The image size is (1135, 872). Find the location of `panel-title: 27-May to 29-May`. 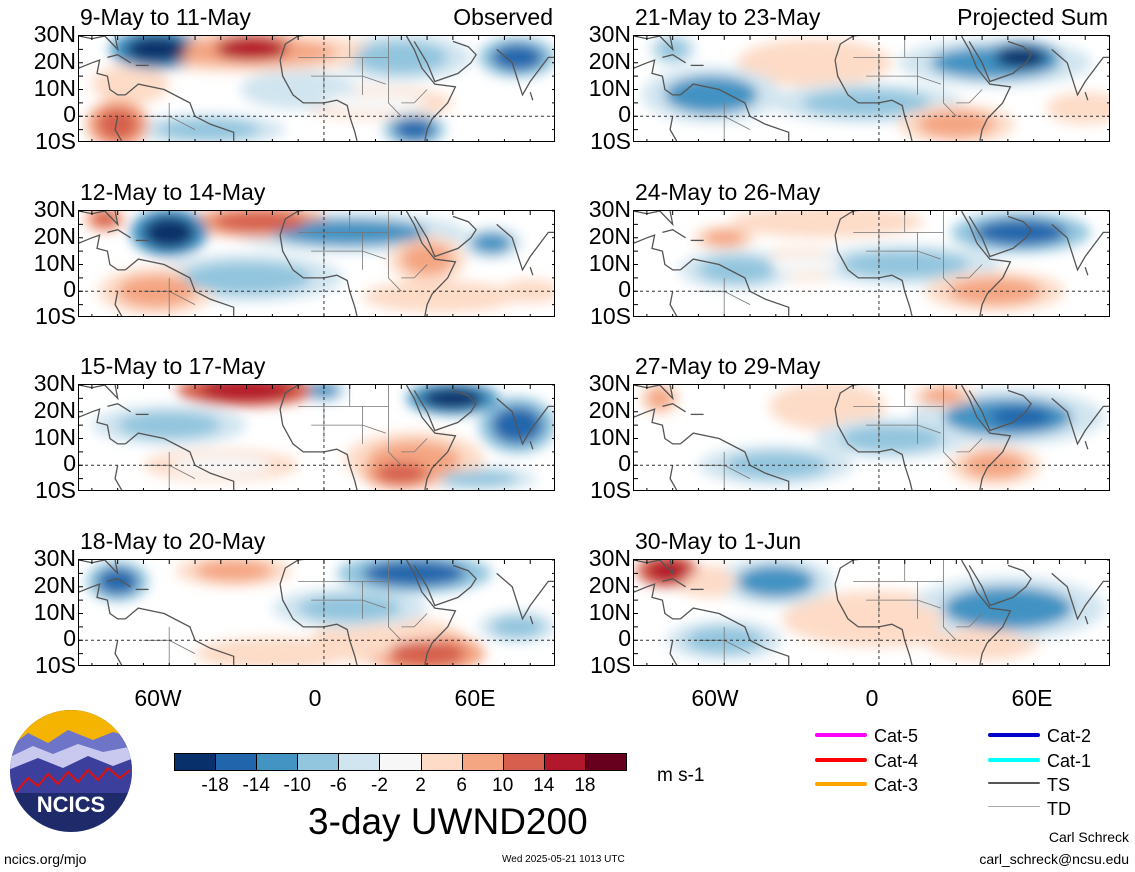

panel-title: 27-May to 29-May is located at coordinates (728, 366).